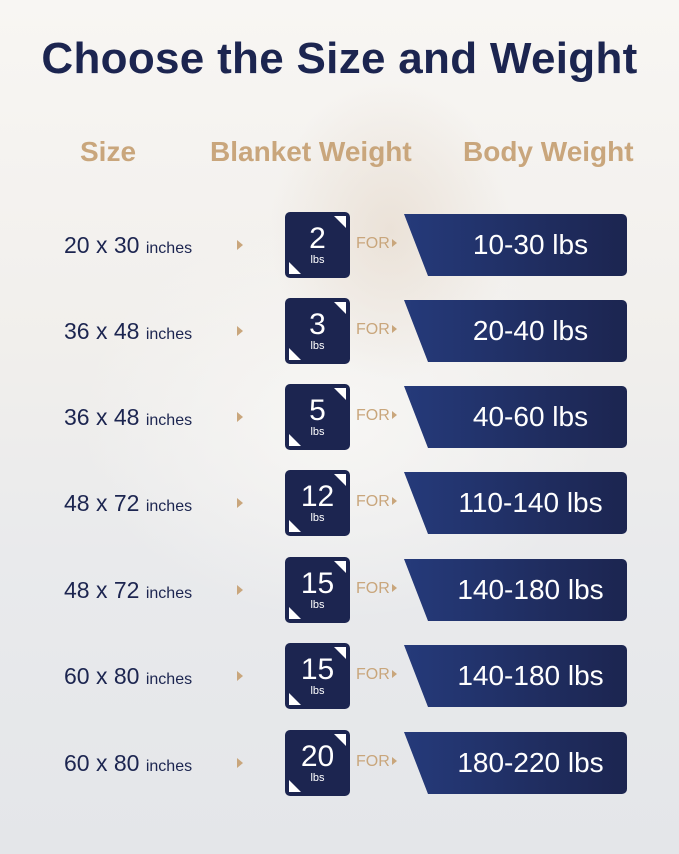 Image resolution: width=679 pixels, height=854 pixels. What do you see at coordinates (515, 503) in the screenshot?
I see `body-weight-banner: 110-140 lbs` at bounding box center [515, 503].